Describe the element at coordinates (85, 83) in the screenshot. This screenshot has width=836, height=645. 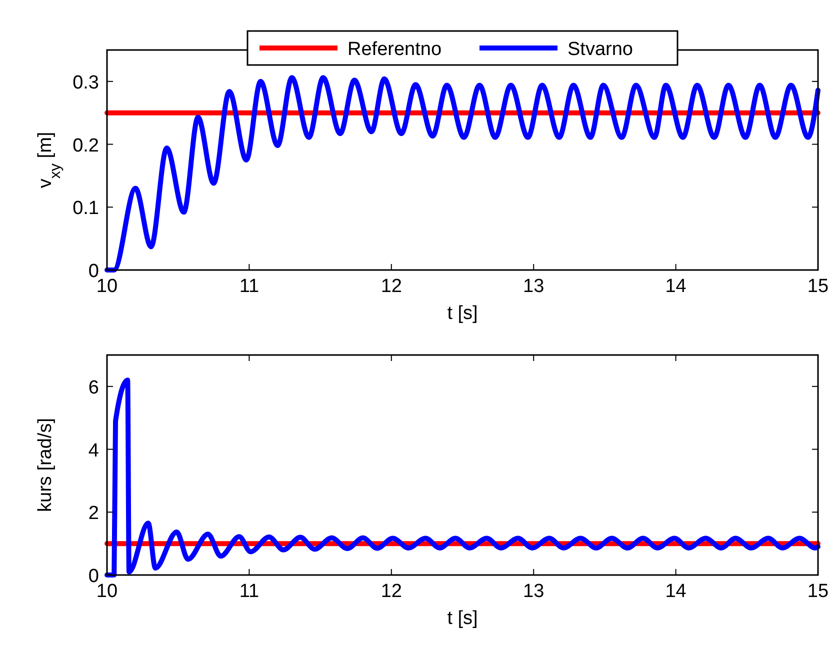
I see `y-tick-label: 0.3` at that location.